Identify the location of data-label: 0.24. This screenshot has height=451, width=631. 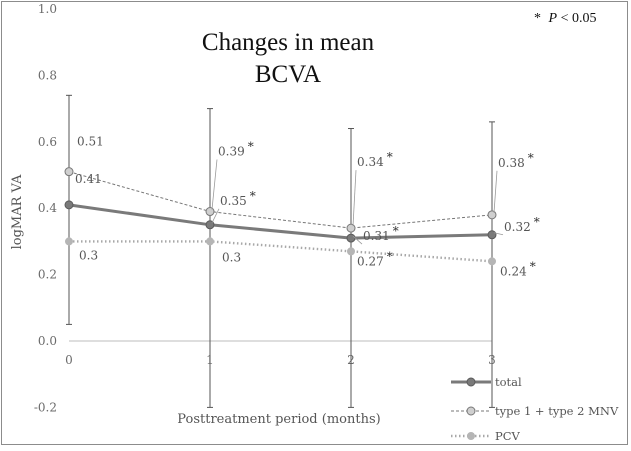
(513, 271).